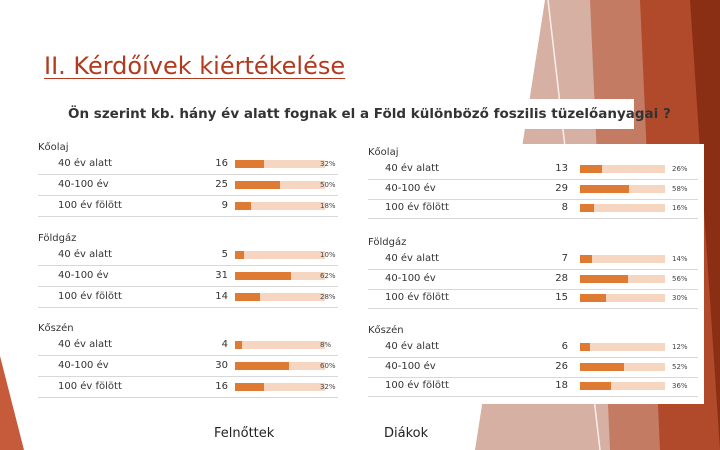  What do you see at coordinates (533, 368) in the screenshot?
I see `students-result-row: 40-100 év 26 52%` at bounding box center [533, 368].